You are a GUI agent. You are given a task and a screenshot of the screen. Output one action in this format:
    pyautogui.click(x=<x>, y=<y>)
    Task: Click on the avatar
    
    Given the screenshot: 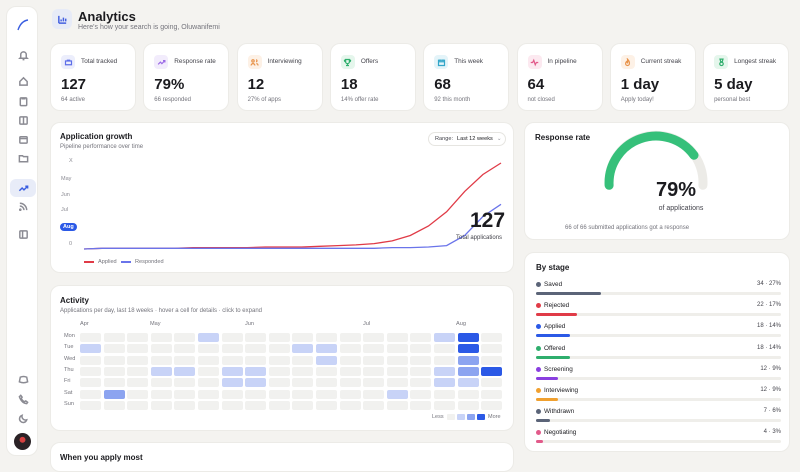 What is the action you would take?
    pyautogui.click(x=22, y=441)
    